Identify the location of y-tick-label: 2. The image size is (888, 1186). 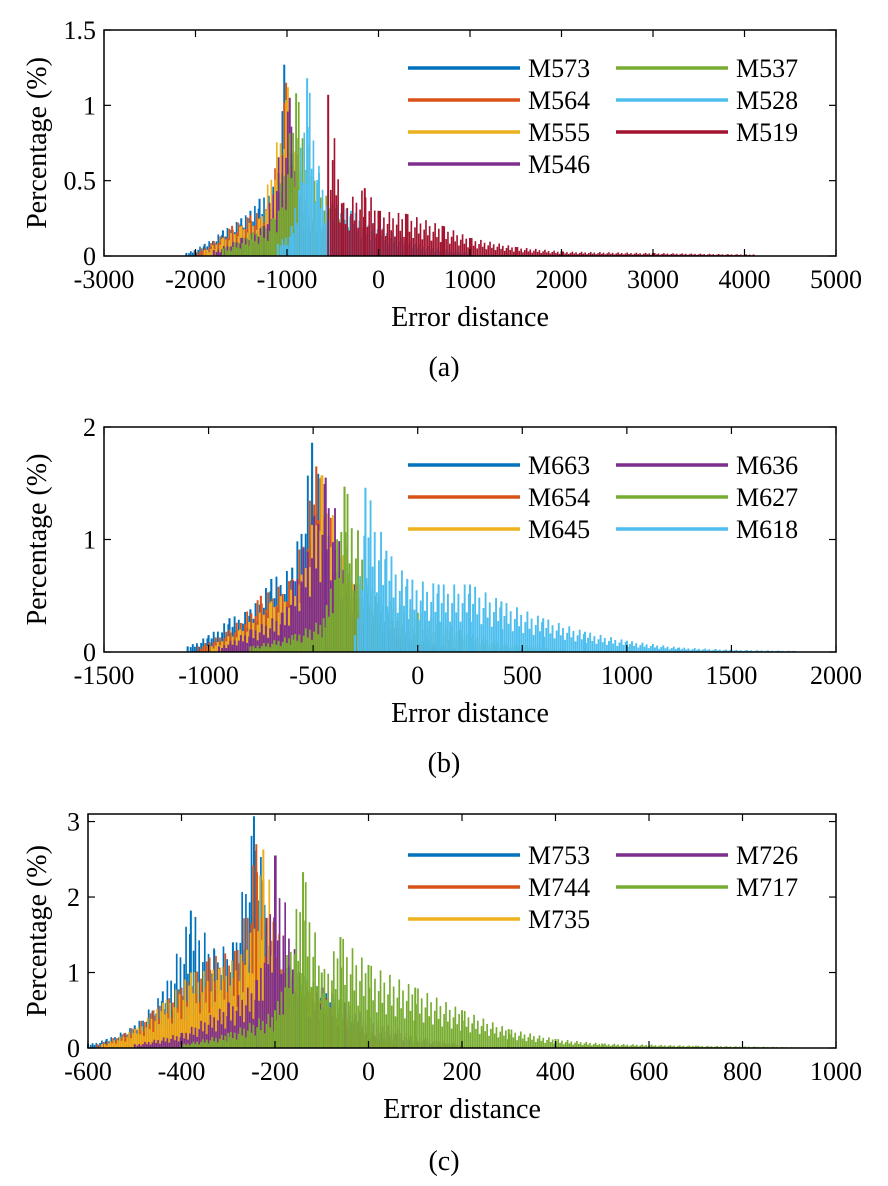
(73, 897).